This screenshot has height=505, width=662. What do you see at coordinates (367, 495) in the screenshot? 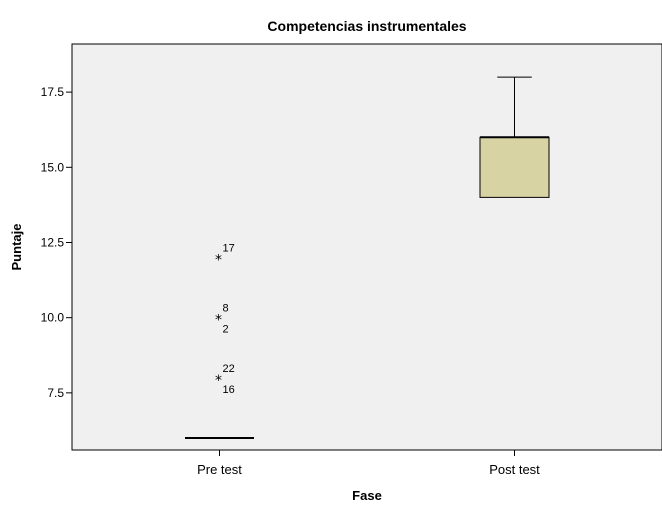
I see `x-axis-title: Fase` at bounding box center [367, 495].